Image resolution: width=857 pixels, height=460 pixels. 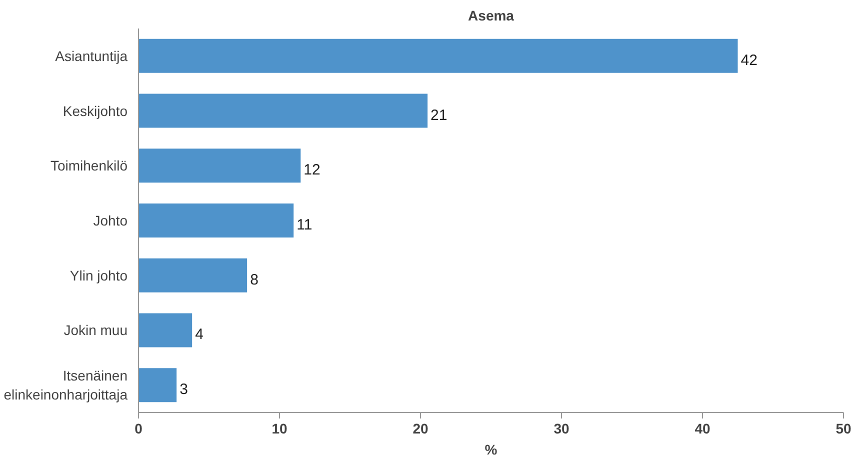 What do you see at coordinates (562, 428) in the screenshot?
I see `x-tick-label: 30` at bounding box center [562, 428].